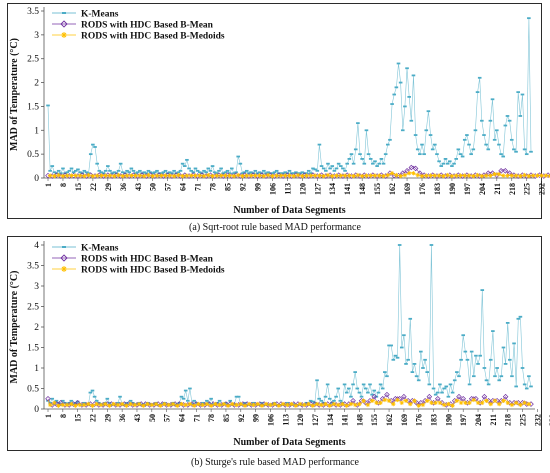 The height and width of the screenshot is (473, 550). What do you see at coordinates (508, 420) in the screenshot?
I see `x-tick-label: 218` at bounding box center [508, 420].